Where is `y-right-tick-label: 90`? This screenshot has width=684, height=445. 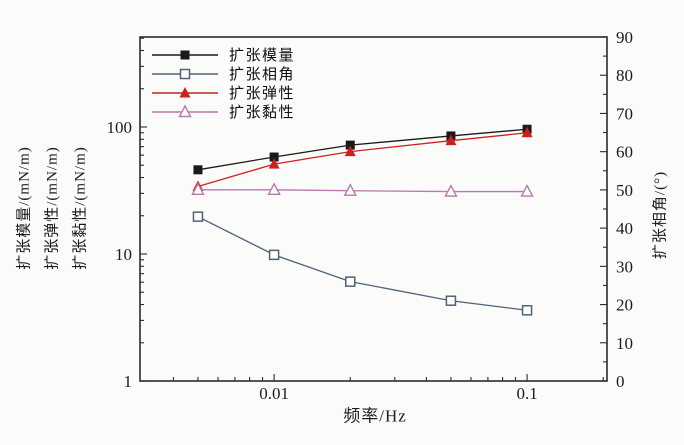 y-right-tick-label: 90 is located at coordinates (624, 37).